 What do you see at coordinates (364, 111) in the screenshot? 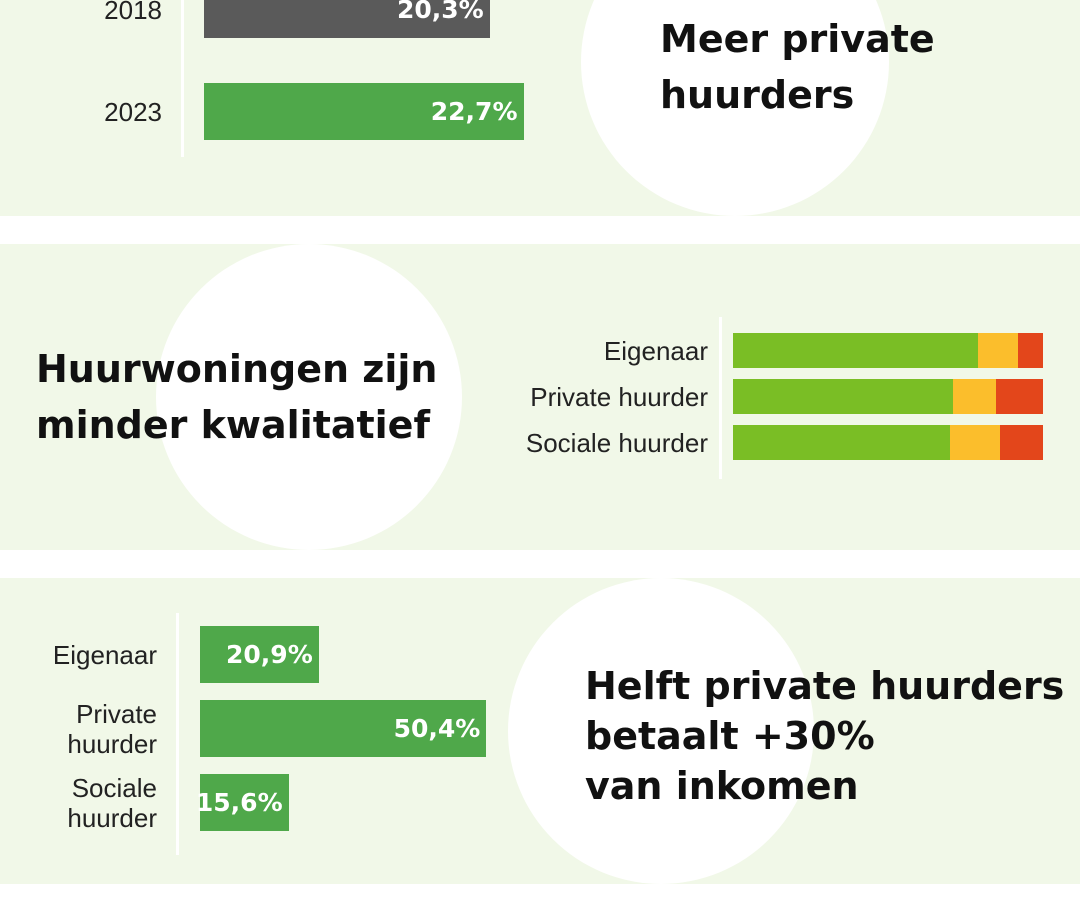
I see `bar: 22,7%` at bounding box center [364, 111].